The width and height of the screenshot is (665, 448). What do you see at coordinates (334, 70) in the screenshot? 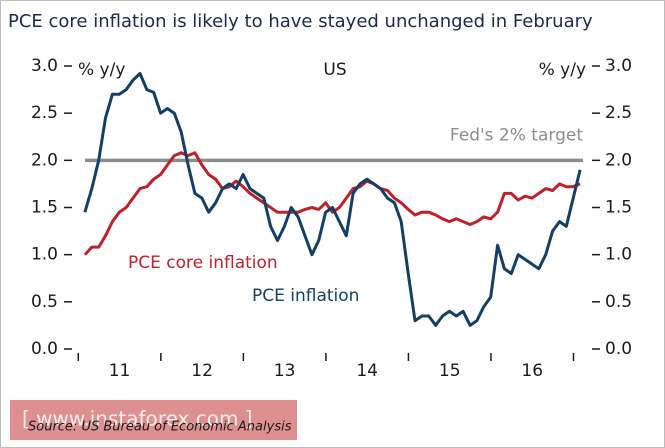
I see `subtitle: US` at bounding box center [334, 70].